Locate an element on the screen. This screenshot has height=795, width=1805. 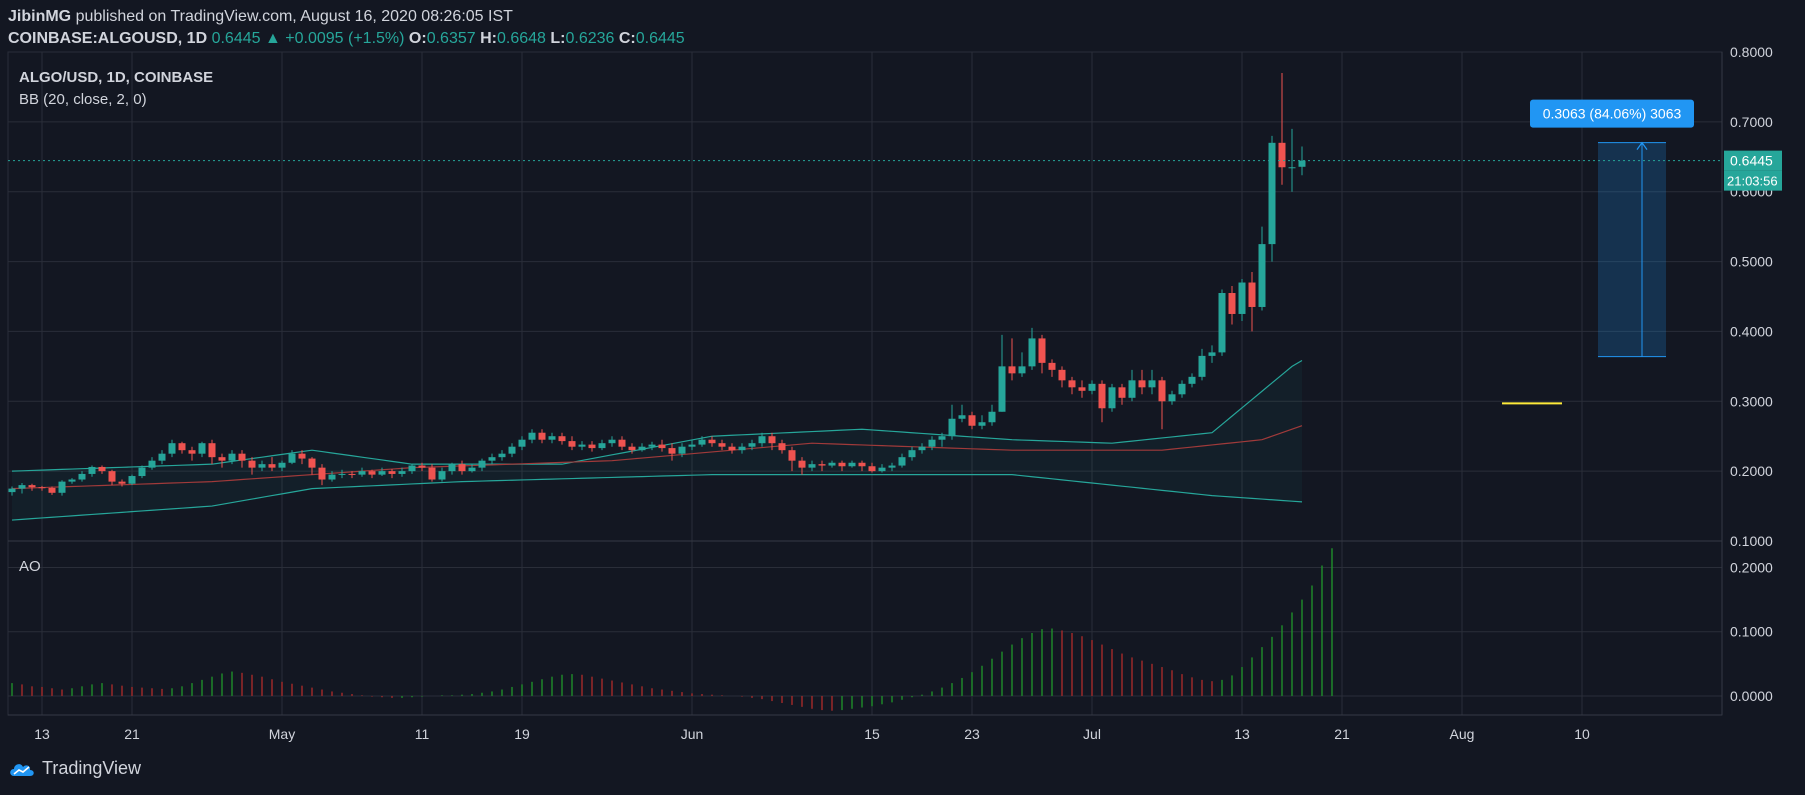
time-tick-label: 11 is located at coordinates (422, 734).